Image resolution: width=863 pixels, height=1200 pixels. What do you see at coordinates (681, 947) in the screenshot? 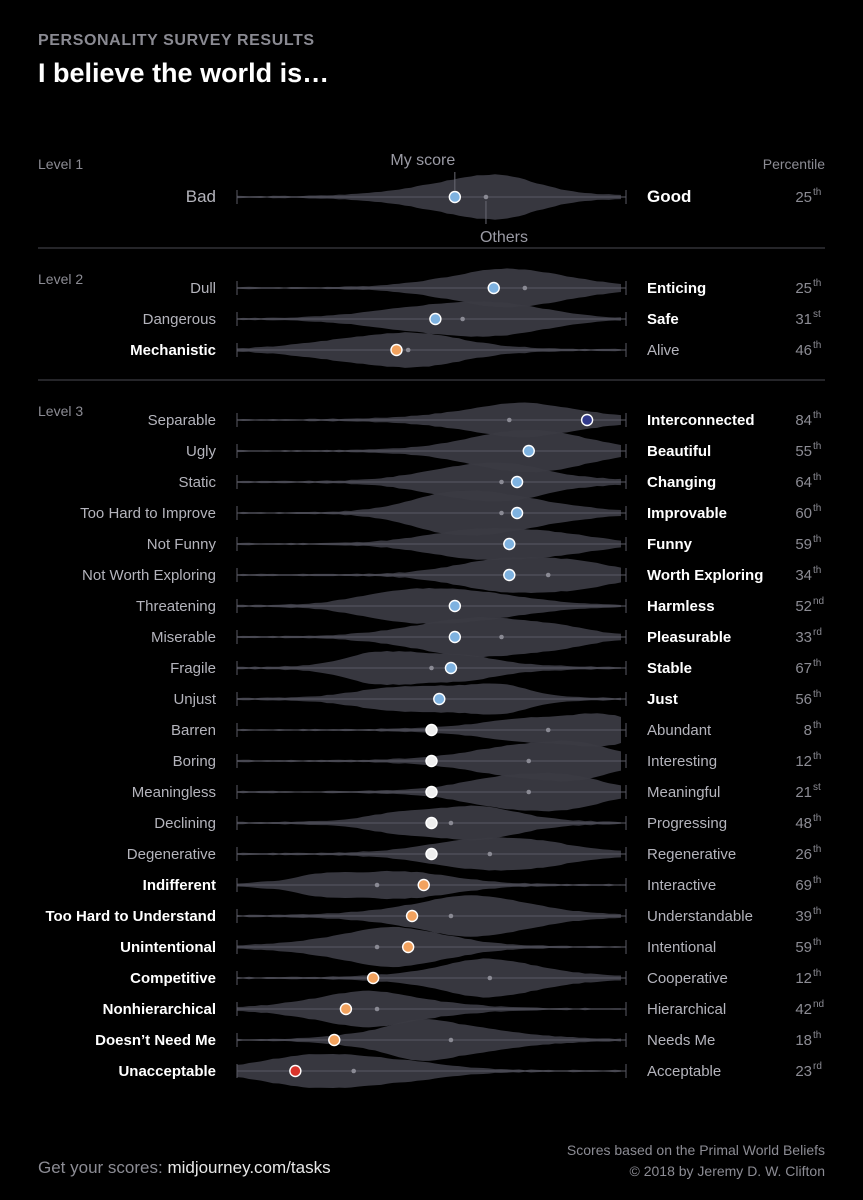
I see `right-pole-label: Intentional` at bounding box center [681, 947].